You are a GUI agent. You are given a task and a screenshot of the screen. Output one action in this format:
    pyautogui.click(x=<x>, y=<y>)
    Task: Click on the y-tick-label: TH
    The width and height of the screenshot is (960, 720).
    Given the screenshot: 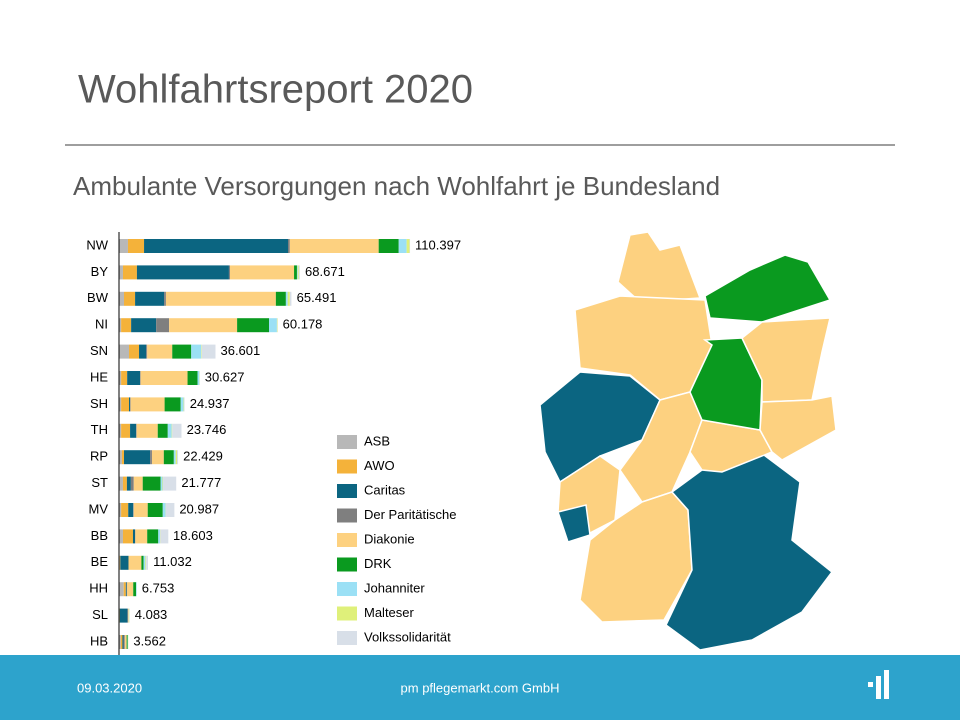 What is the action you would take?
    pyautogui.click(x=99, y=429)
    